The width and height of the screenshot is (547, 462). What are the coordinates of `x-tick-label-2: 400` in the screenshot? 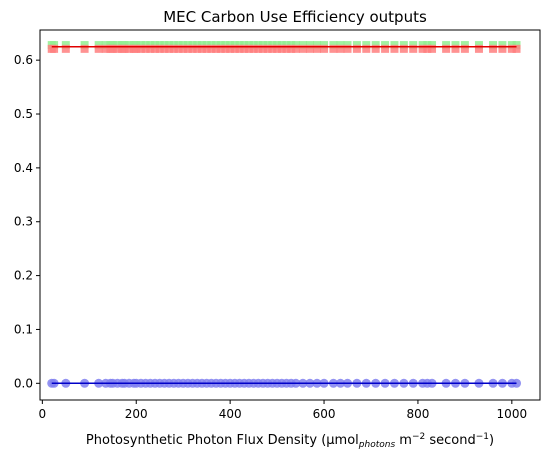 It's located at (230, 414).